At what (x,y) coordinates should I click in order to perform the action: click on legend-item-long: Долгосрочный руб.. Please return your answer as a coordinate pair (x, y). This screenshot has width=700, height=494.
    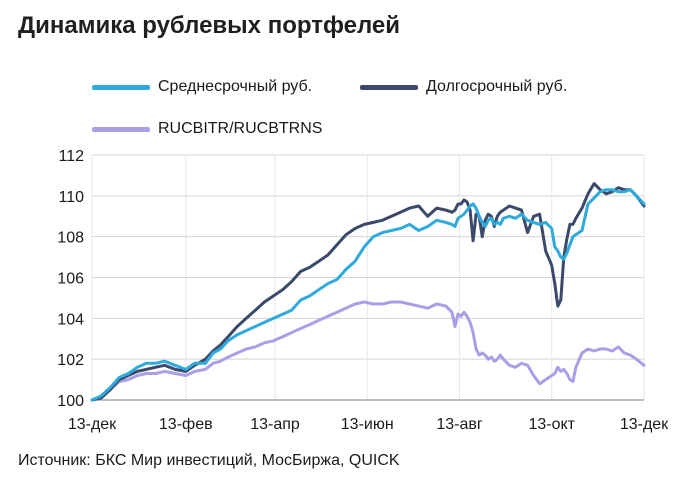
    Looking at the image, I should click on (463, 87).